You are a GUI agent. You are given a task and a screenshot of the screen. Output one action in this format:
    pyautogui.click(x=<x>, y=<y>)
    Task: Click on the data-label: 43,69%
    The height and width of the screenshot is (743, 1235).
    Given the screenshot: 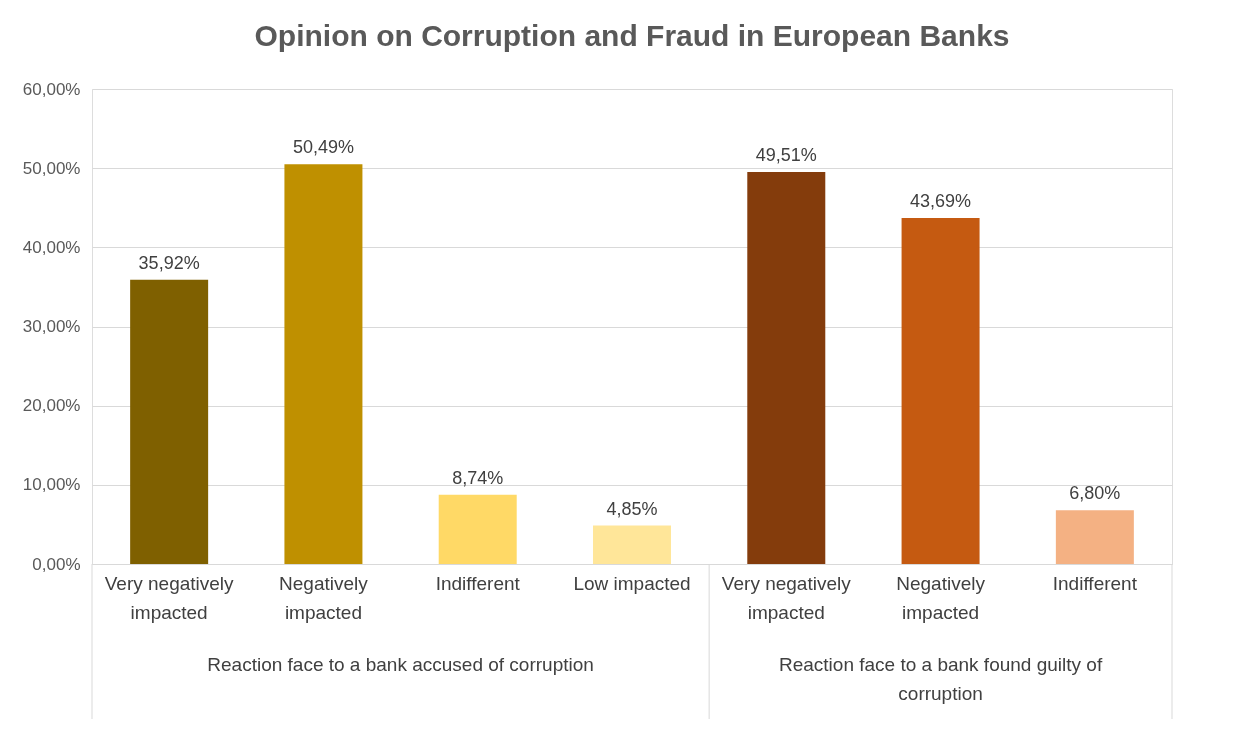 What is the action you would take?
    pyautogui.click(x=941, y=201)
    